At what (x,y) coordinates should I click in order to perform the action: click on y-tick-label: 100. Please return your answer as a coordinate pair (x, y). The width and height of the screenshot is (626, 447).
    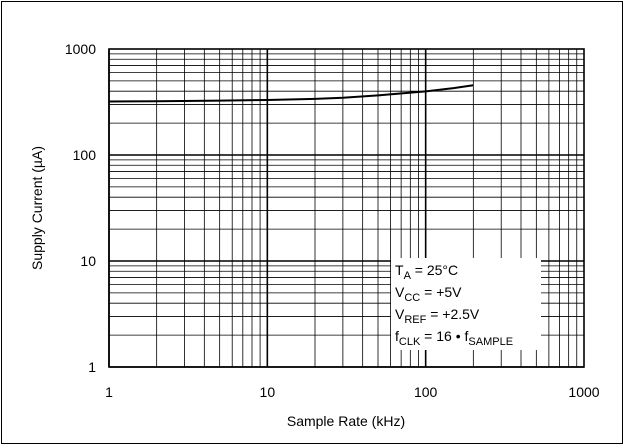
    Looking at the image, I should click on (85, 155).